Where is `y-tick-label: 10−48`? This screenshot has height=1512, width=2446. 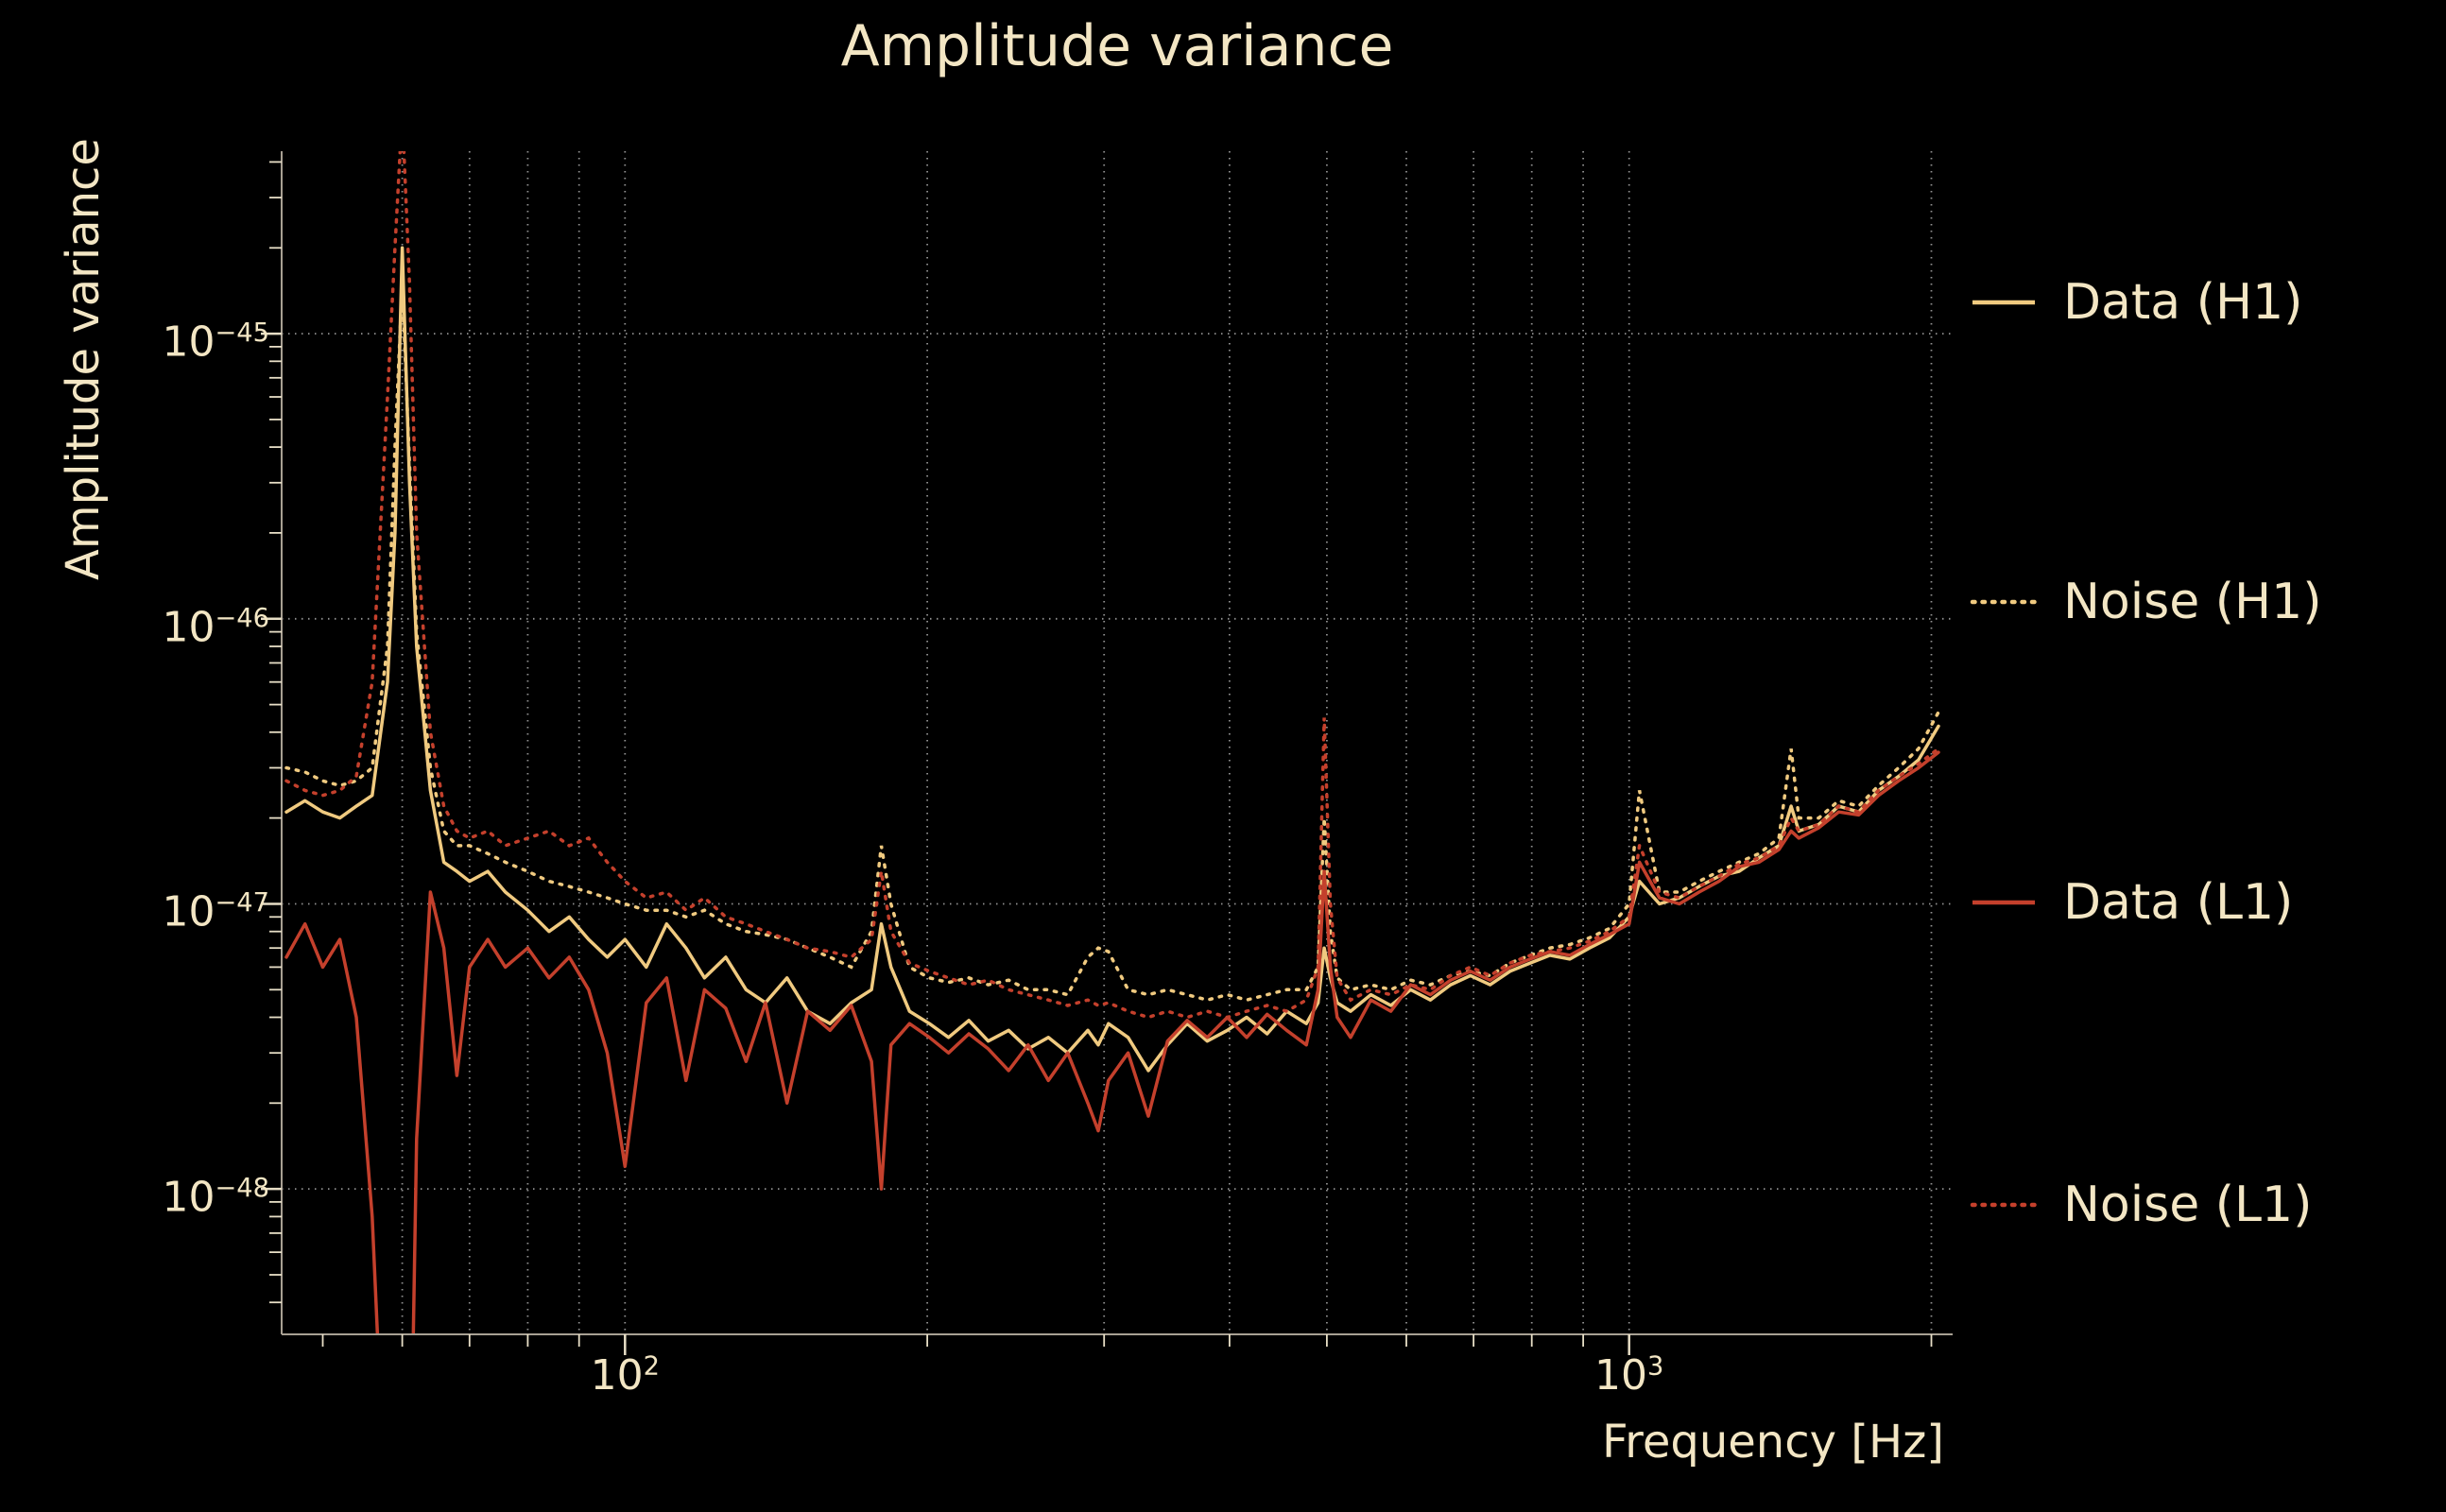
y-tick-label: 10−48 is located at coordinates (215, 1197).